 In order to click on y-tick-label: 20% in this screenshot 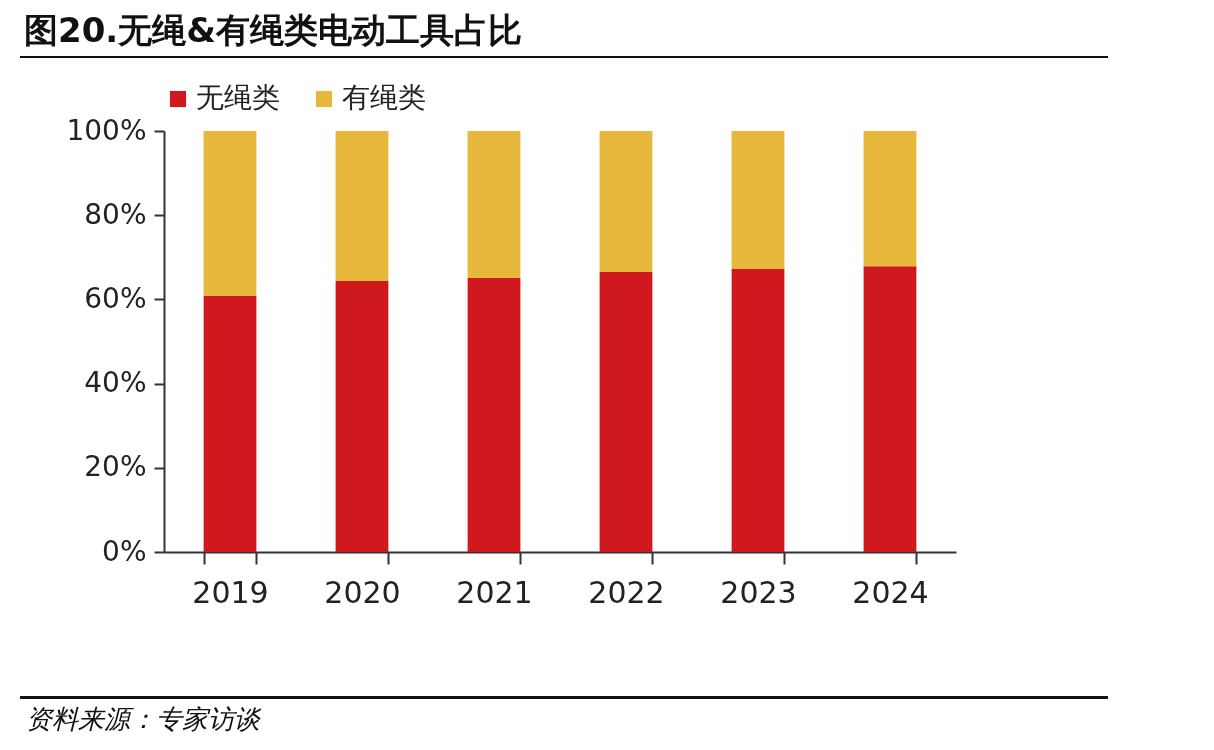, I will do `click(115, 467)`.